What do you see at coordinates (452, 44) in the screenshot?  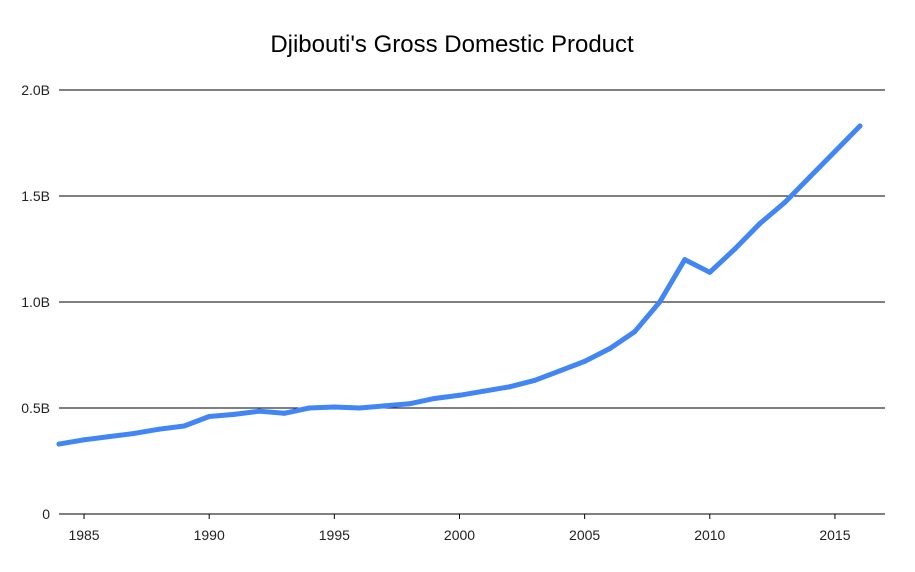 I see `chart-title: Djibouti's Gross Domestic Product` at bounding box center [452, 44].